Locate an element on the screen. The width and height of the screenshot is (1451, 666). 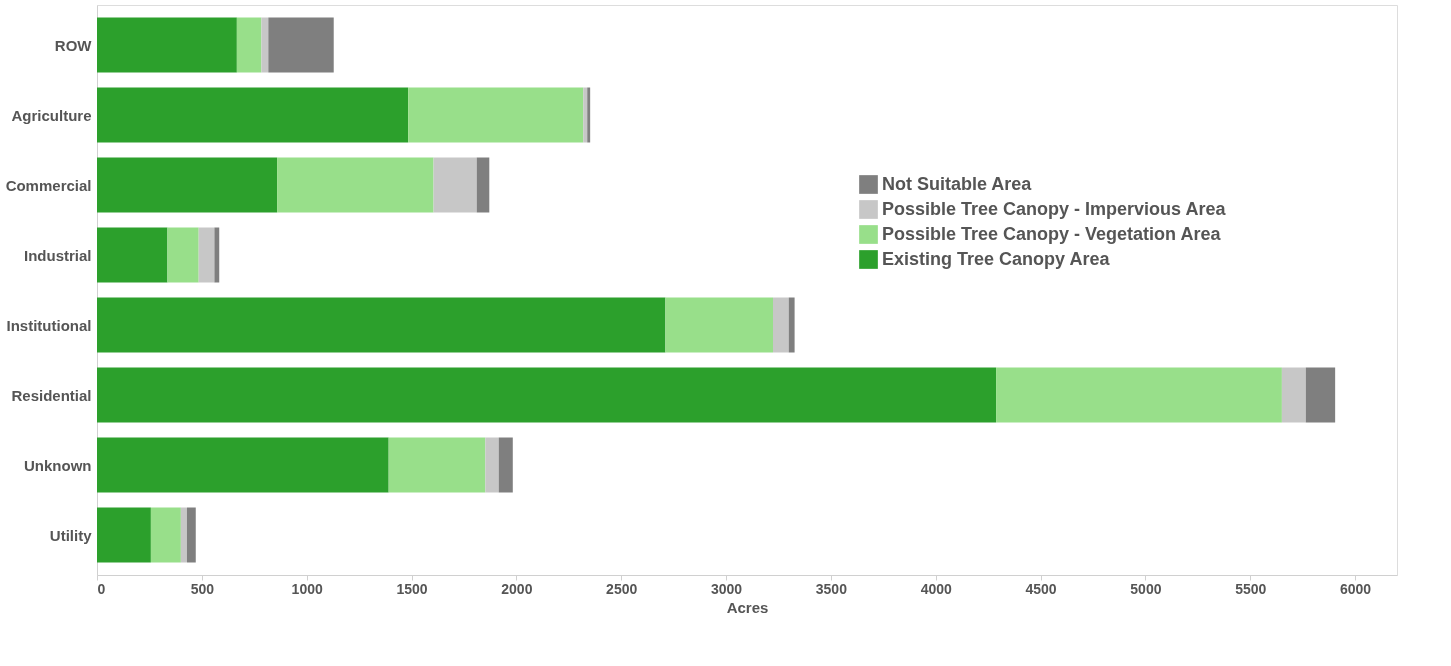
x-tick-label: 5500 is located at coordinates (1251, 588).